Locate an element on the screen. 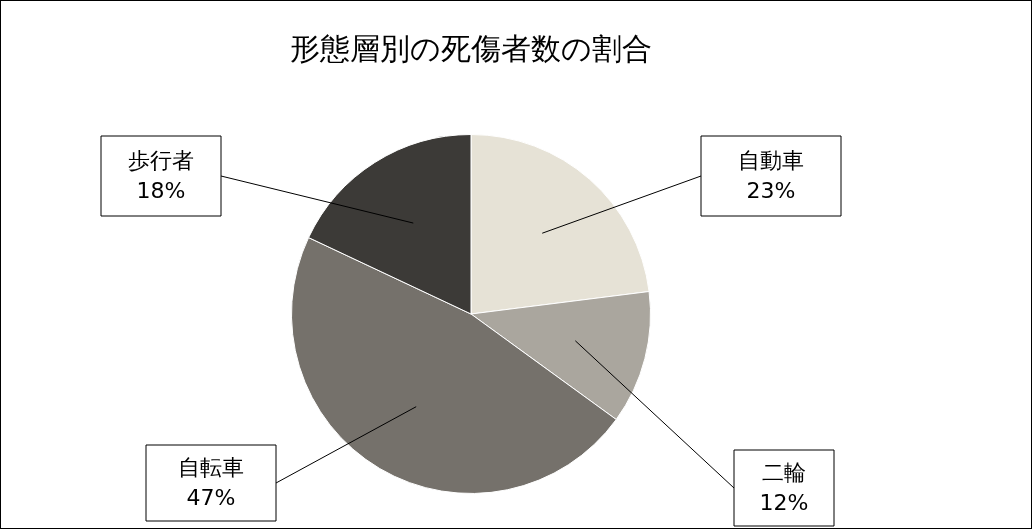  slice-label: 二輪 is located at coordinates (784, 472).